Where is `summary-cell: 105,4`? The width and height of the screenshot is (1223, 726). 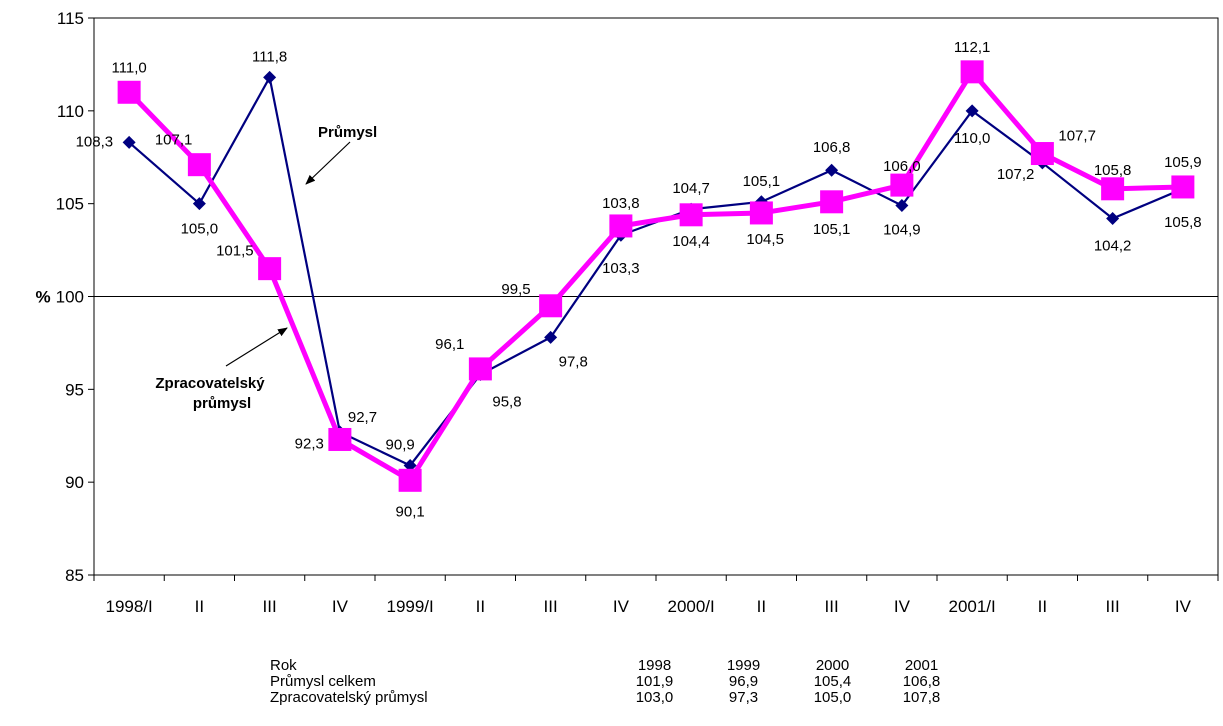 summary-cell: 105,4 is located at coordinates (832, 681).